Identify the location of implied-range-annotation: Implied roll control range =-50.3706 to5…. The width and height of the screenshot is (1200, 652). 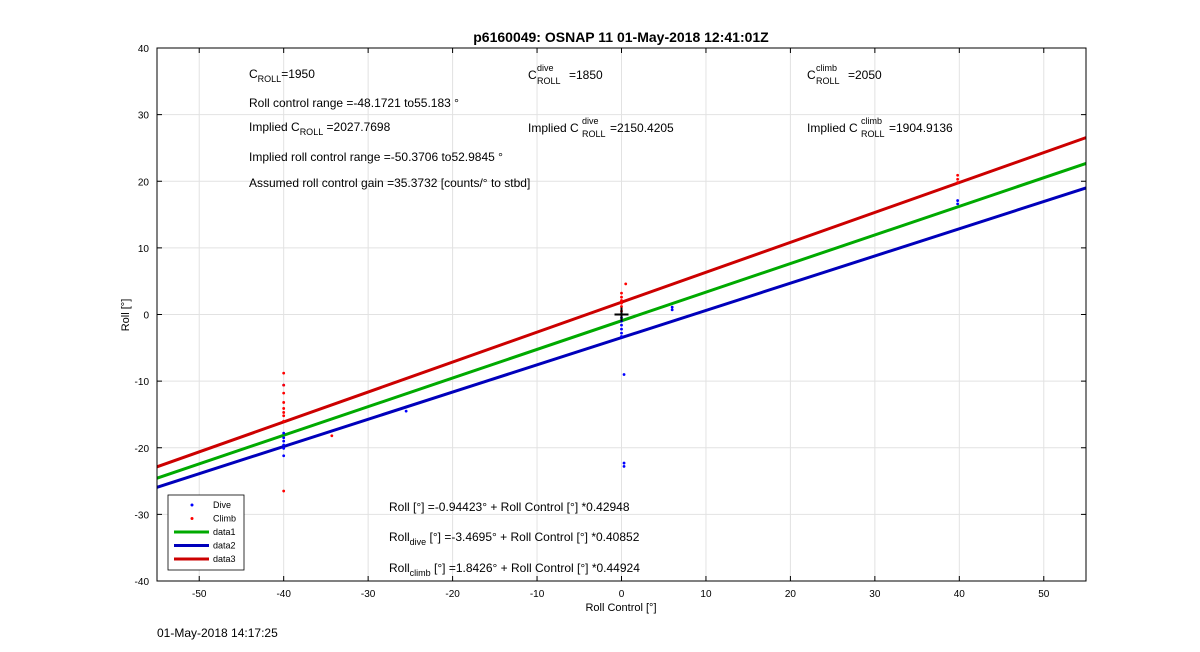
(376, 157).